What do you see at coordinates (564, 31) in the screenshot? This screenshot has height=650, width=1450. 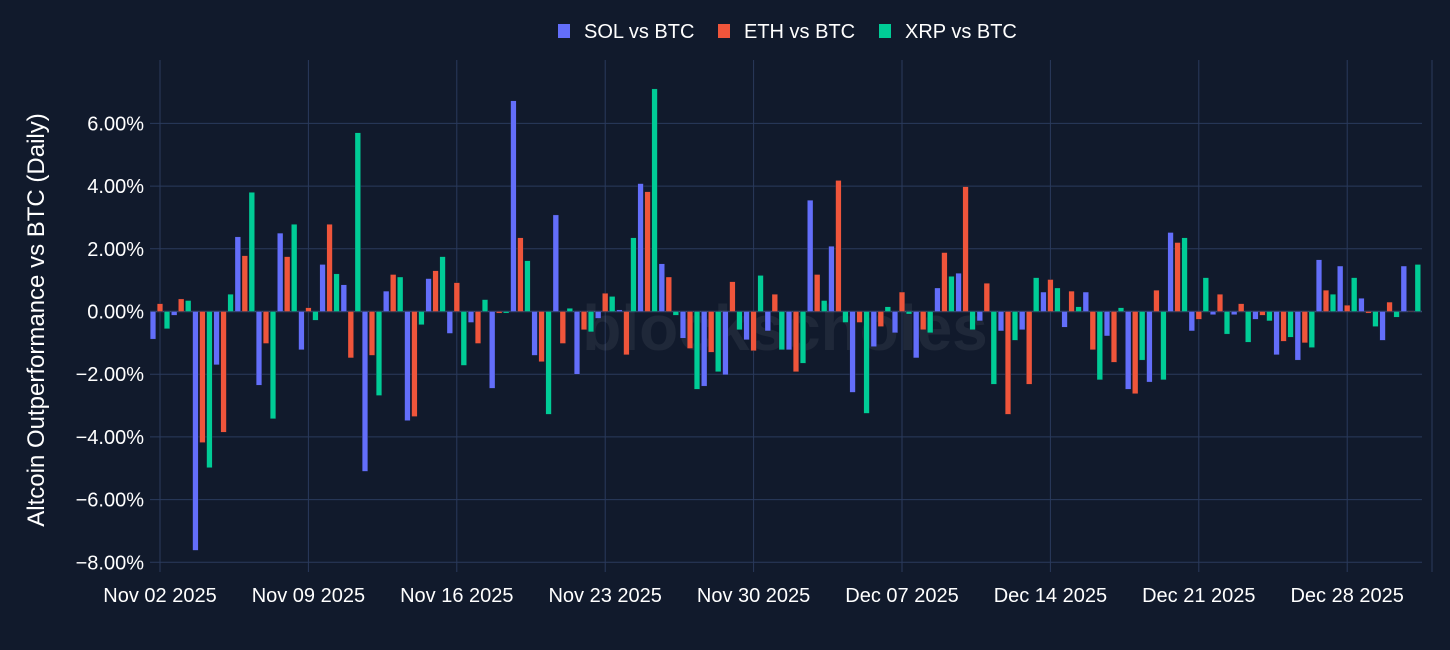 I see `legend-swatch-sol` at bounding box center [564, 31].